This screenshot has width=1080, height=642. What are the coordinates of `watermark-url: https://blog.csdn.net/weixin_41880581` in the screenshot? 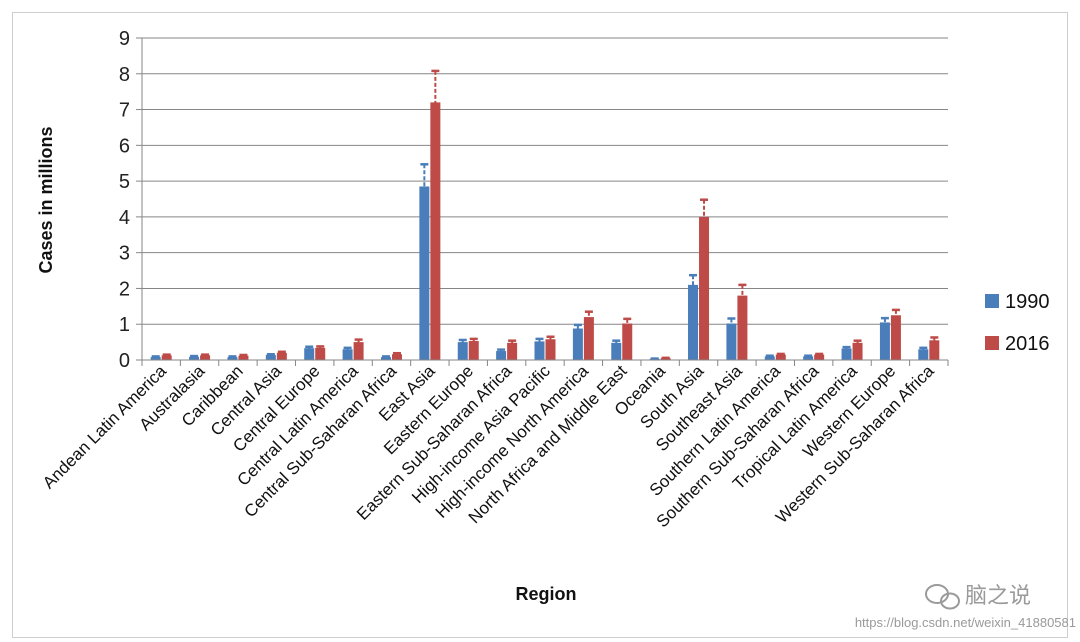 It's located at (965, 622).